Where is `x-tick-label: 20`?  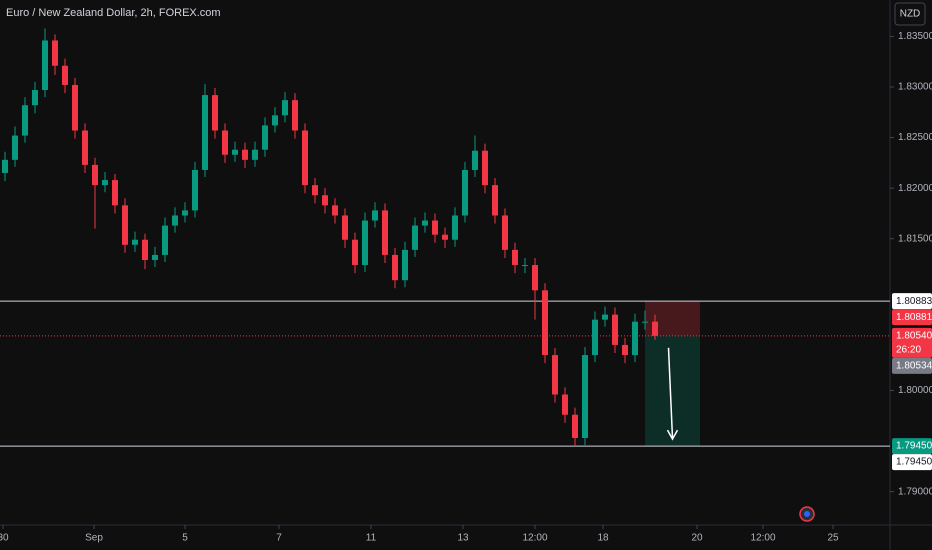
x-tick-label: 20 is located at coordinates (697, 538).